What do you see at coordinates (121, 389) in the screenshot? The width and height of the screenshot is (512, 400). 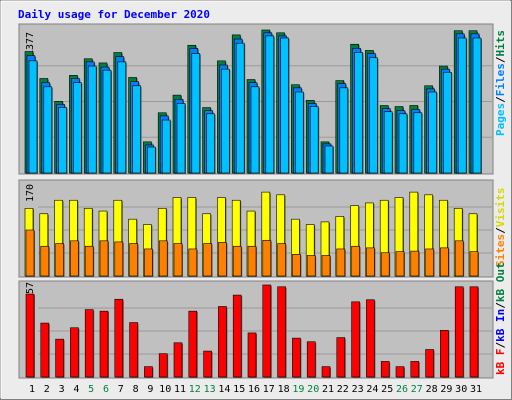 I see `day-label: 7` at bounding box center [121, 389].